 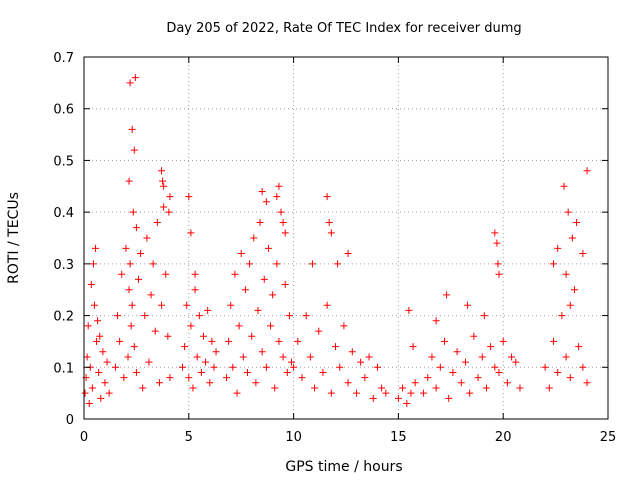 What do you see at coordinates (84, 437) in the screenshot?
I see `x-tick-label: 0` at bounding box center [84, 437].